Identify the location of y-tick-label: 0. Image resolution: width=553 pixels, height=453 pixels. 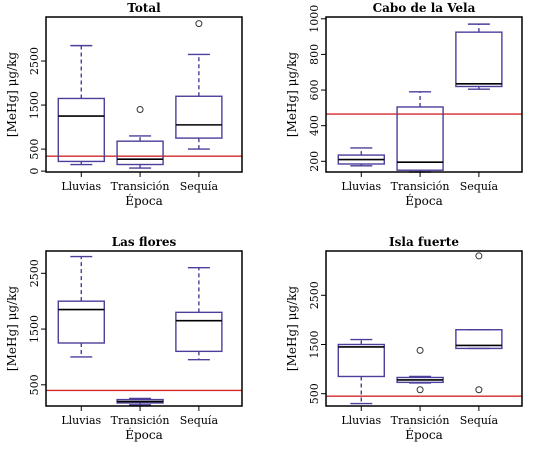
(34, 171).